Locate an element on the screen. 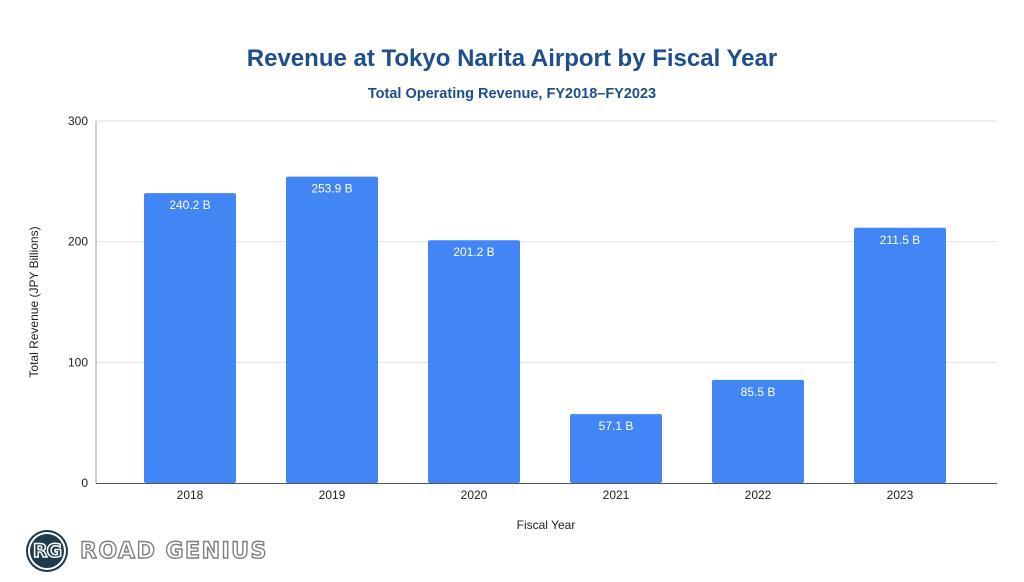 This screenshot has height=582, width=1024. road-genius-logo: RG ROAD GENIUS is located at coordinates (147, 551).